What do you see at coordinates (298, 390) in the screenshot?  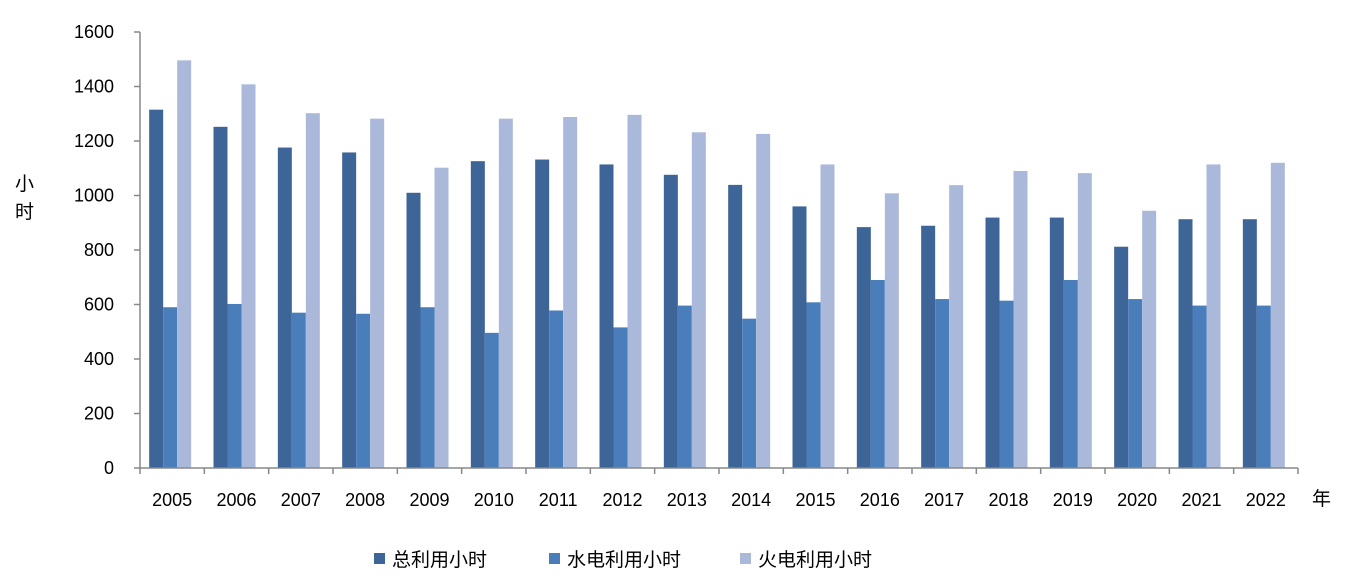 I see `bar-水电利用小时-2007` at bounding box center [298, 390].